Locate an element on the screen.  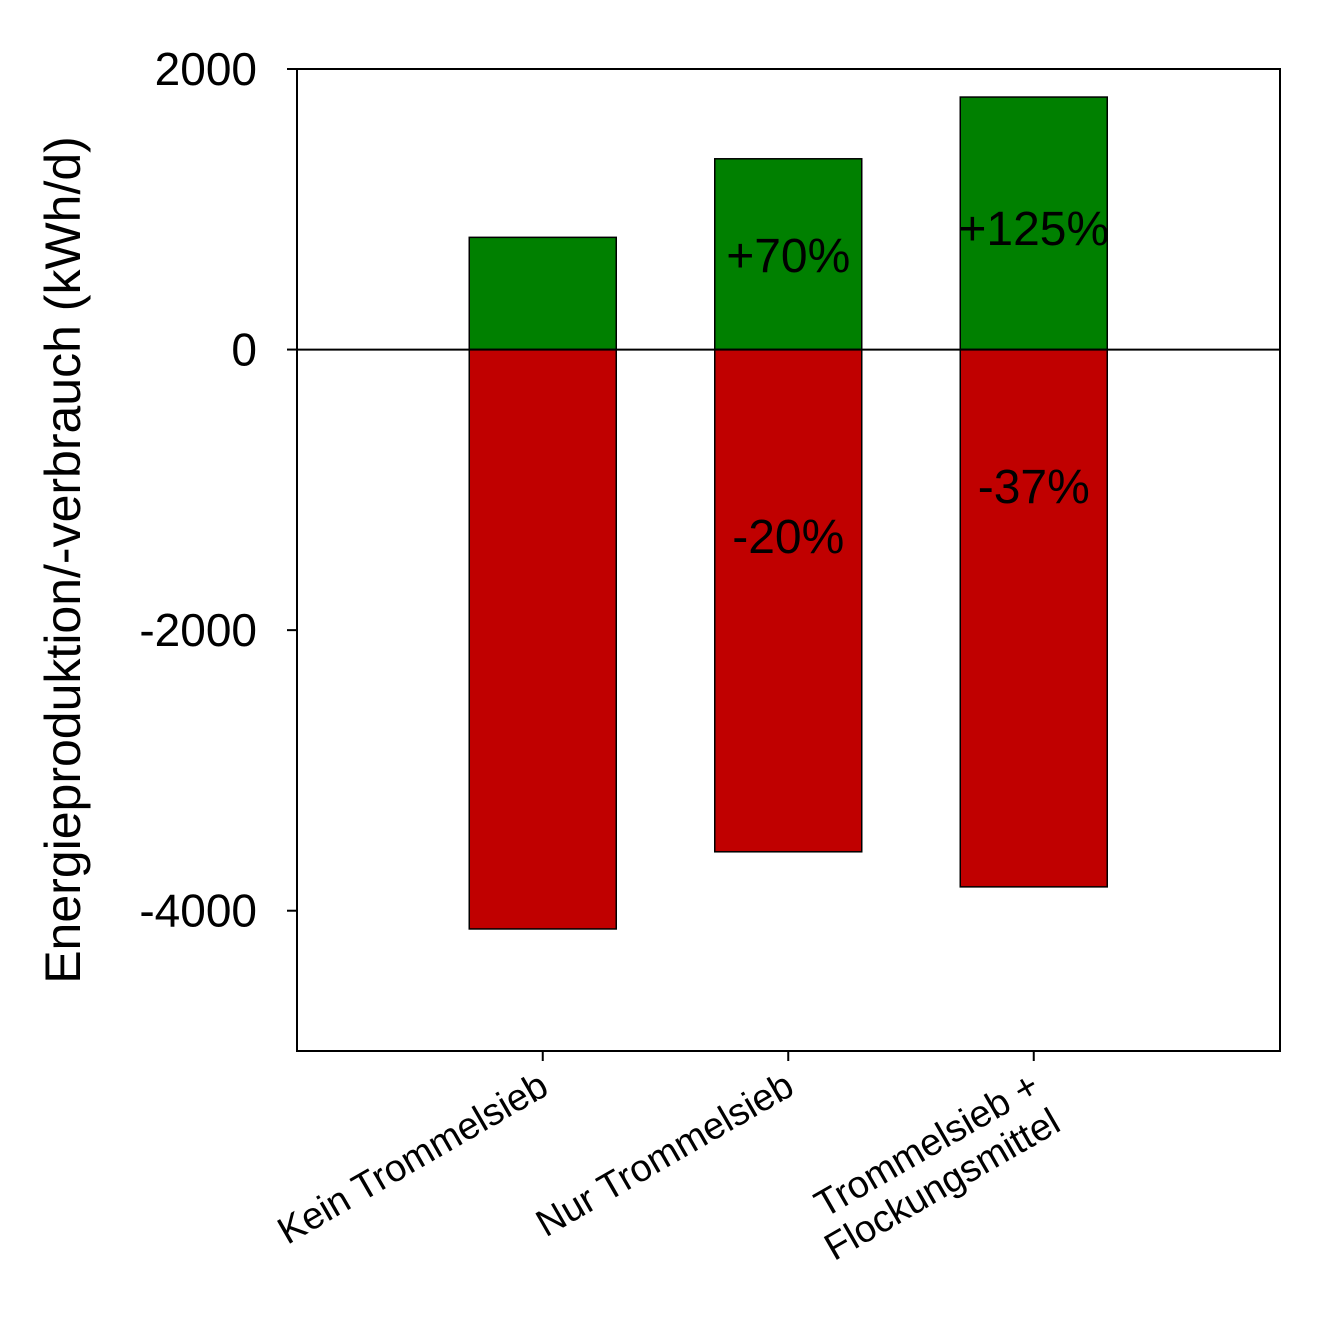
x-tick-label: Kein Trommelsieb is located at coordinates (413, 1158).